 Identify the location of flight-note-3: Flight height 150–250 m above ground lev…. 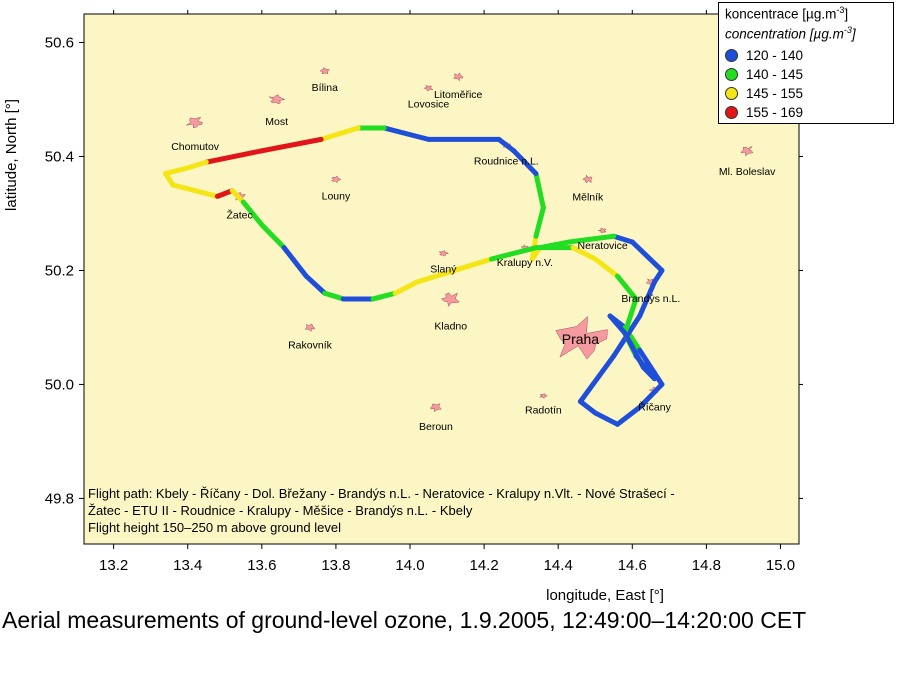
(214, 527).